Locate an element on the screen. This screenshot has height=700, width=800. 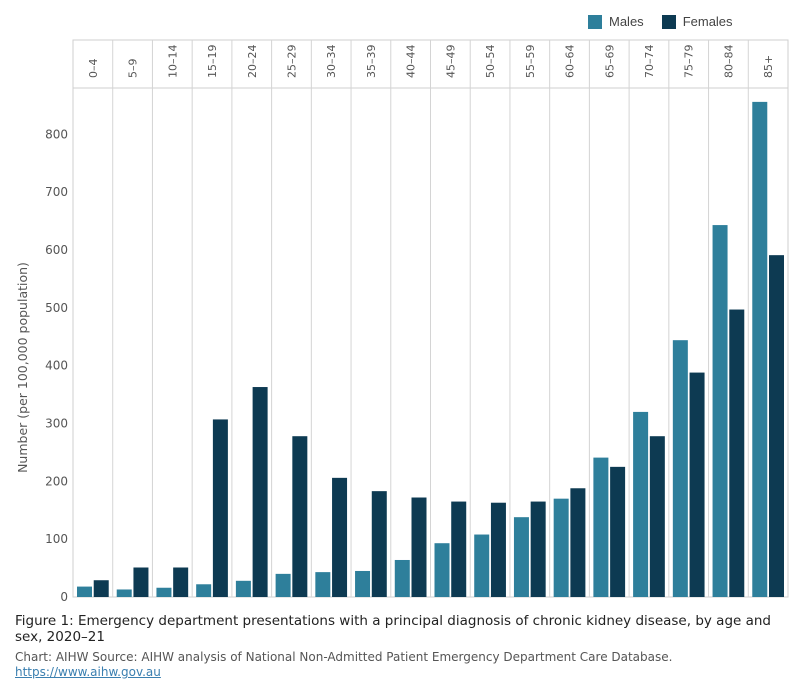
category-label: 20–24 is located at coordinates (252, 62).